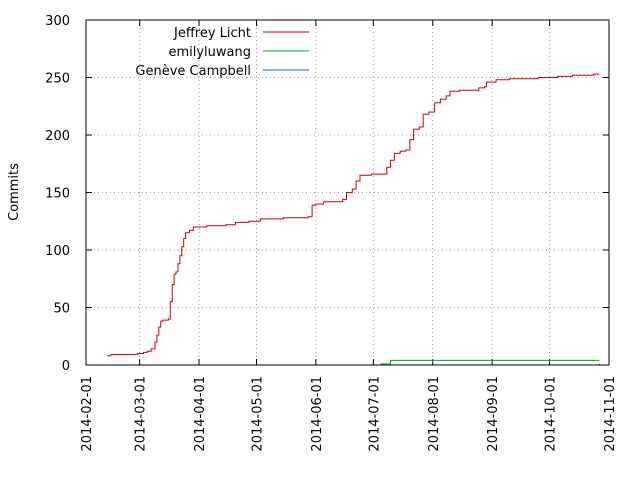 This screenshot has height=480, width=640. Describe the element at coordinates (209, 52) in the screenshot. I see `legend-label: emilyluwang` at that location.